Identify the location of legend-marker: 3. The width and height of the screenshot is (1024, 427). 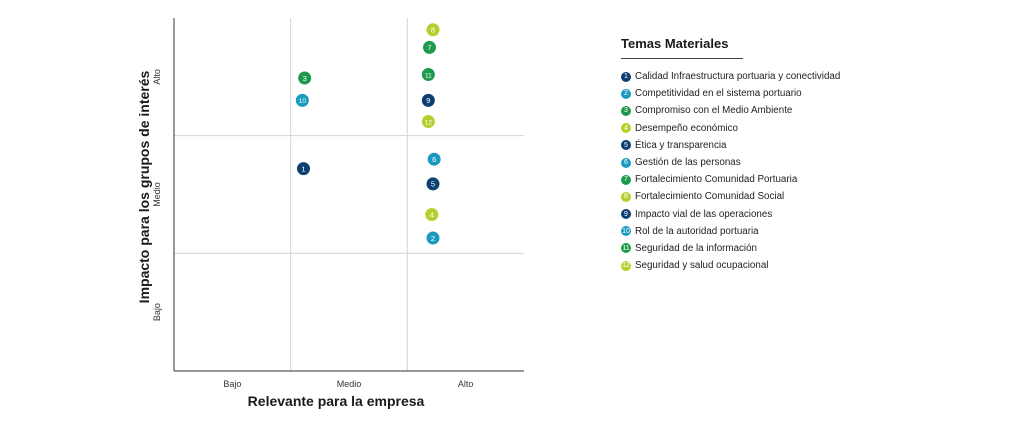
(626, 110).